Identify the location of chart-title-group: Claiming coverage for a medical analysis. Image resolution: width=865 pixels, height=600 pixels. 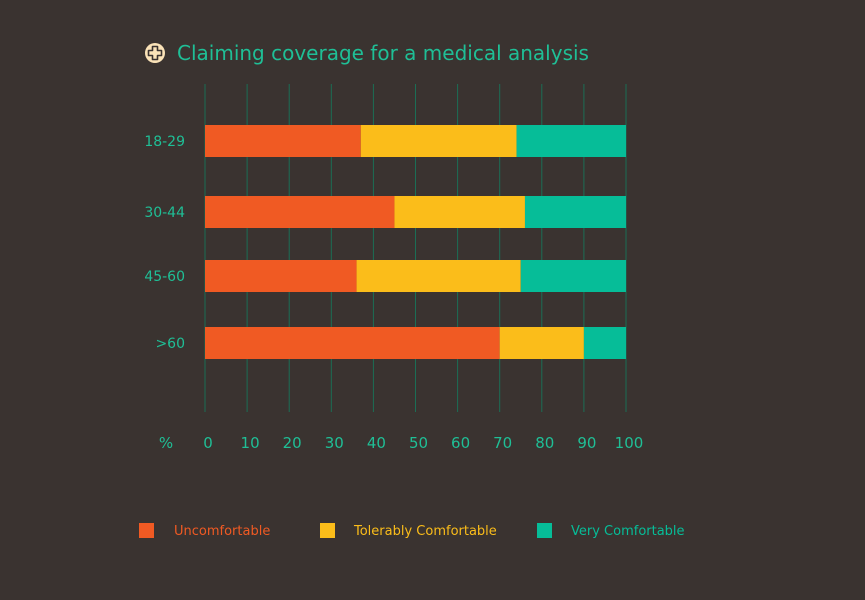
(367, 53).